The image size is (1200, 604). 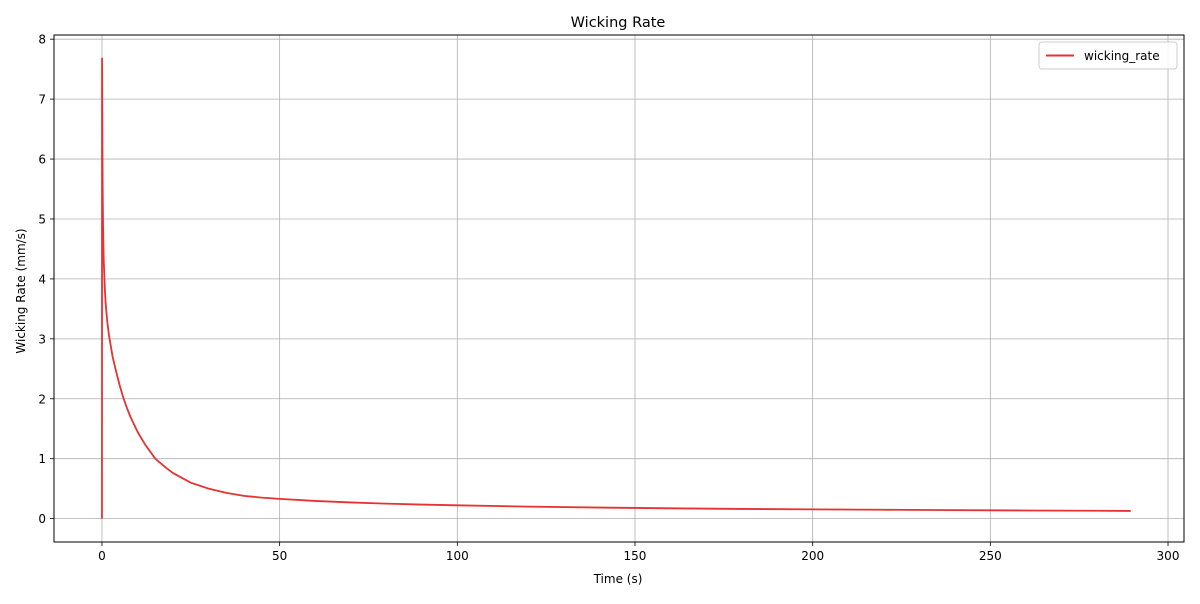 What do you see at coordinates (1122, 56) in the screenshot?
I see `legend-label-wicking-rate: wicking_rate` at bounding box center [1122, 56].